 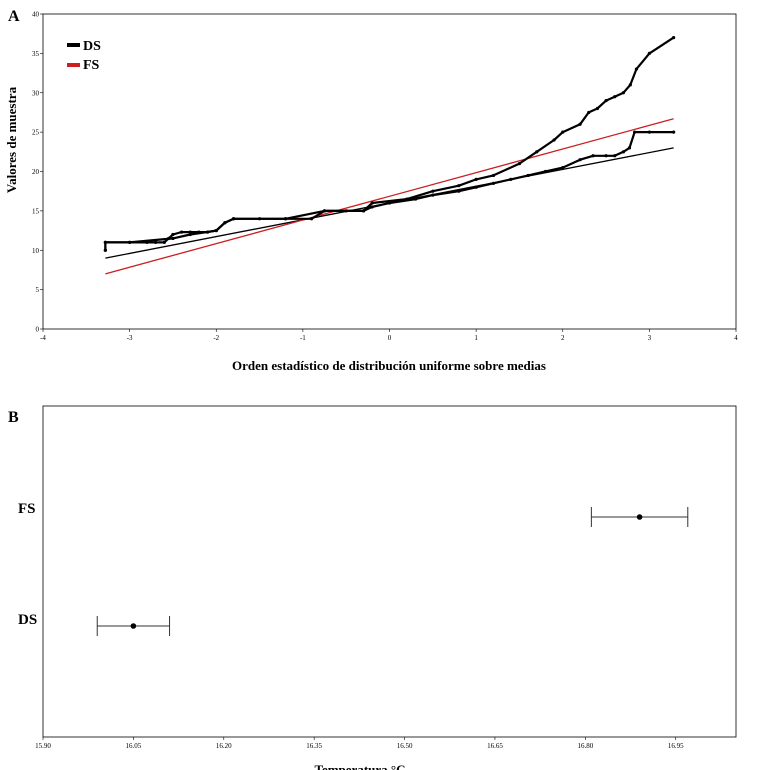 I want to click on x-axis-a: -4 -3 -2 -1 0 1 2 3 4, so click(x=389, y=335).